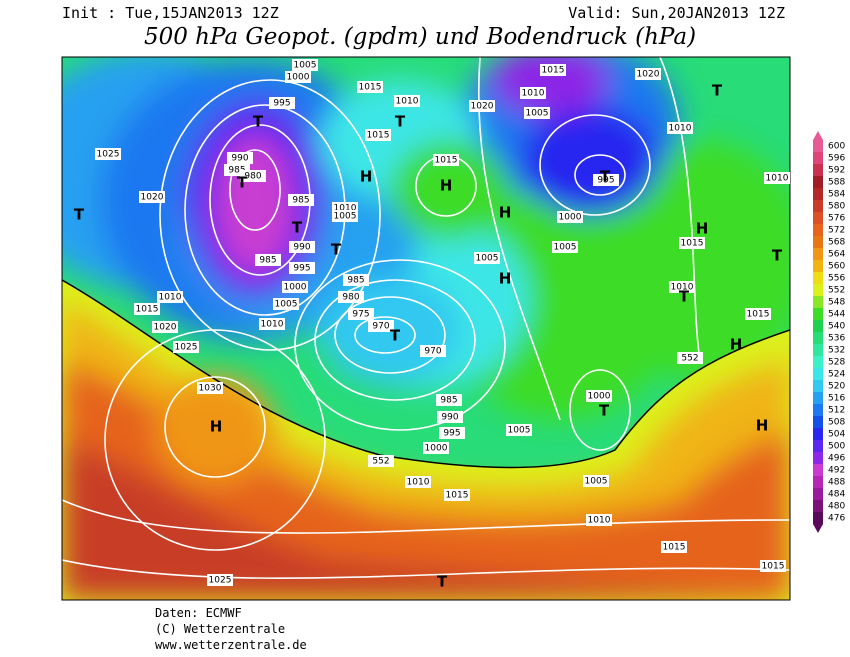 This screenshot has height=657, width=850. Describe the element at coordinates (836, 387) in the screenshot. I see `colorbar-label: 520` at that location.